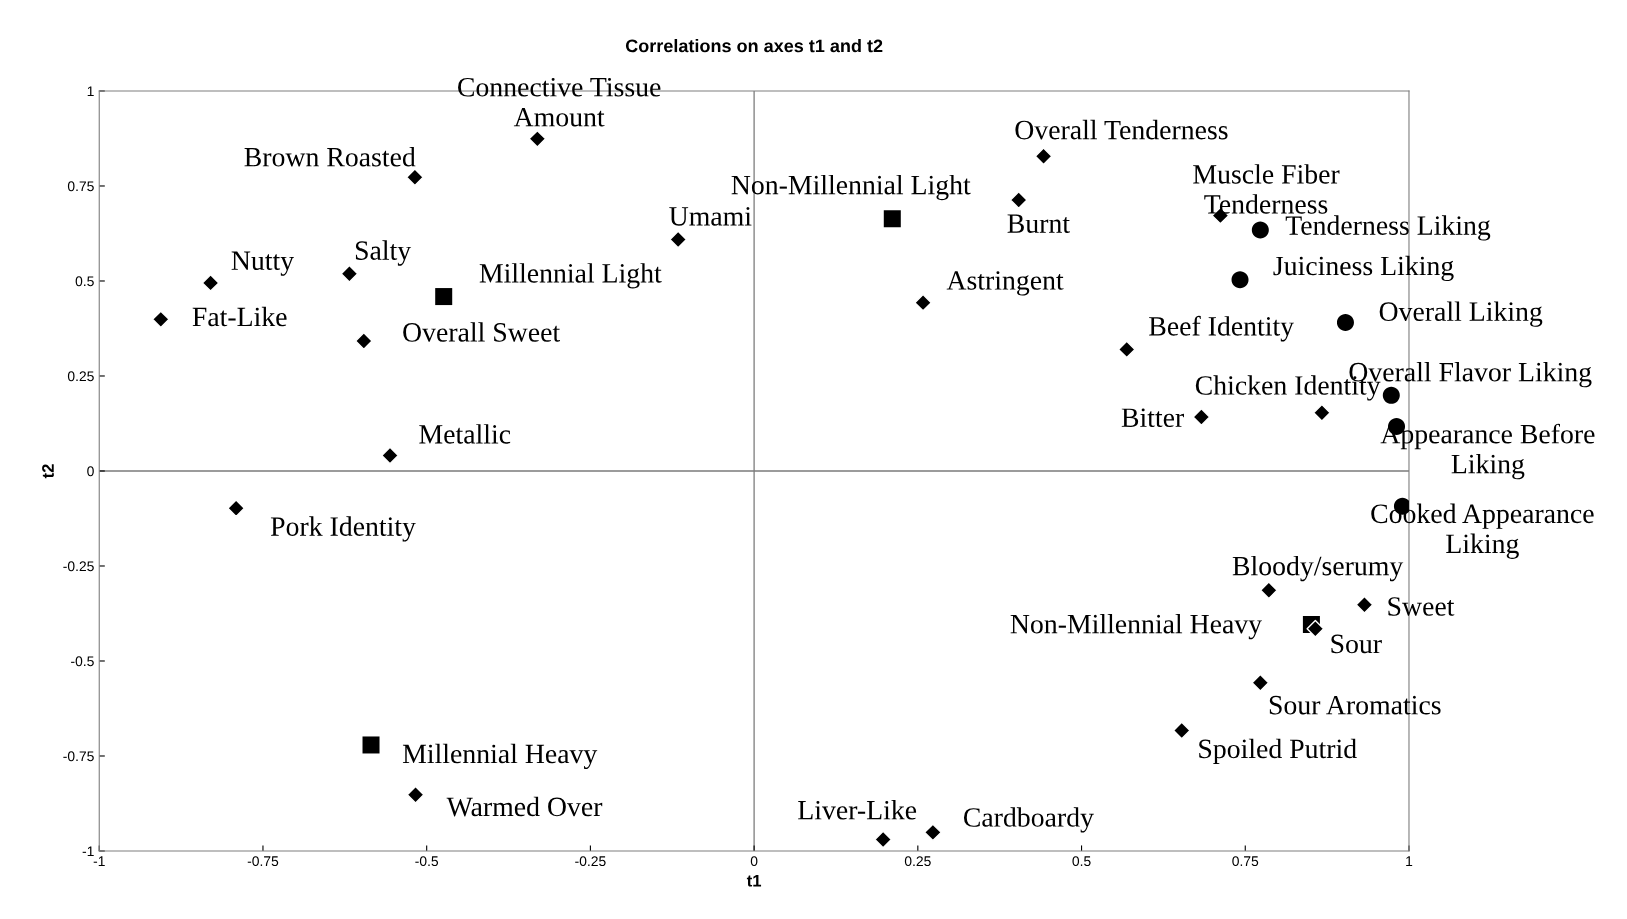  I want to click on annotation: Overall Tenderness, so click(1121, 129).